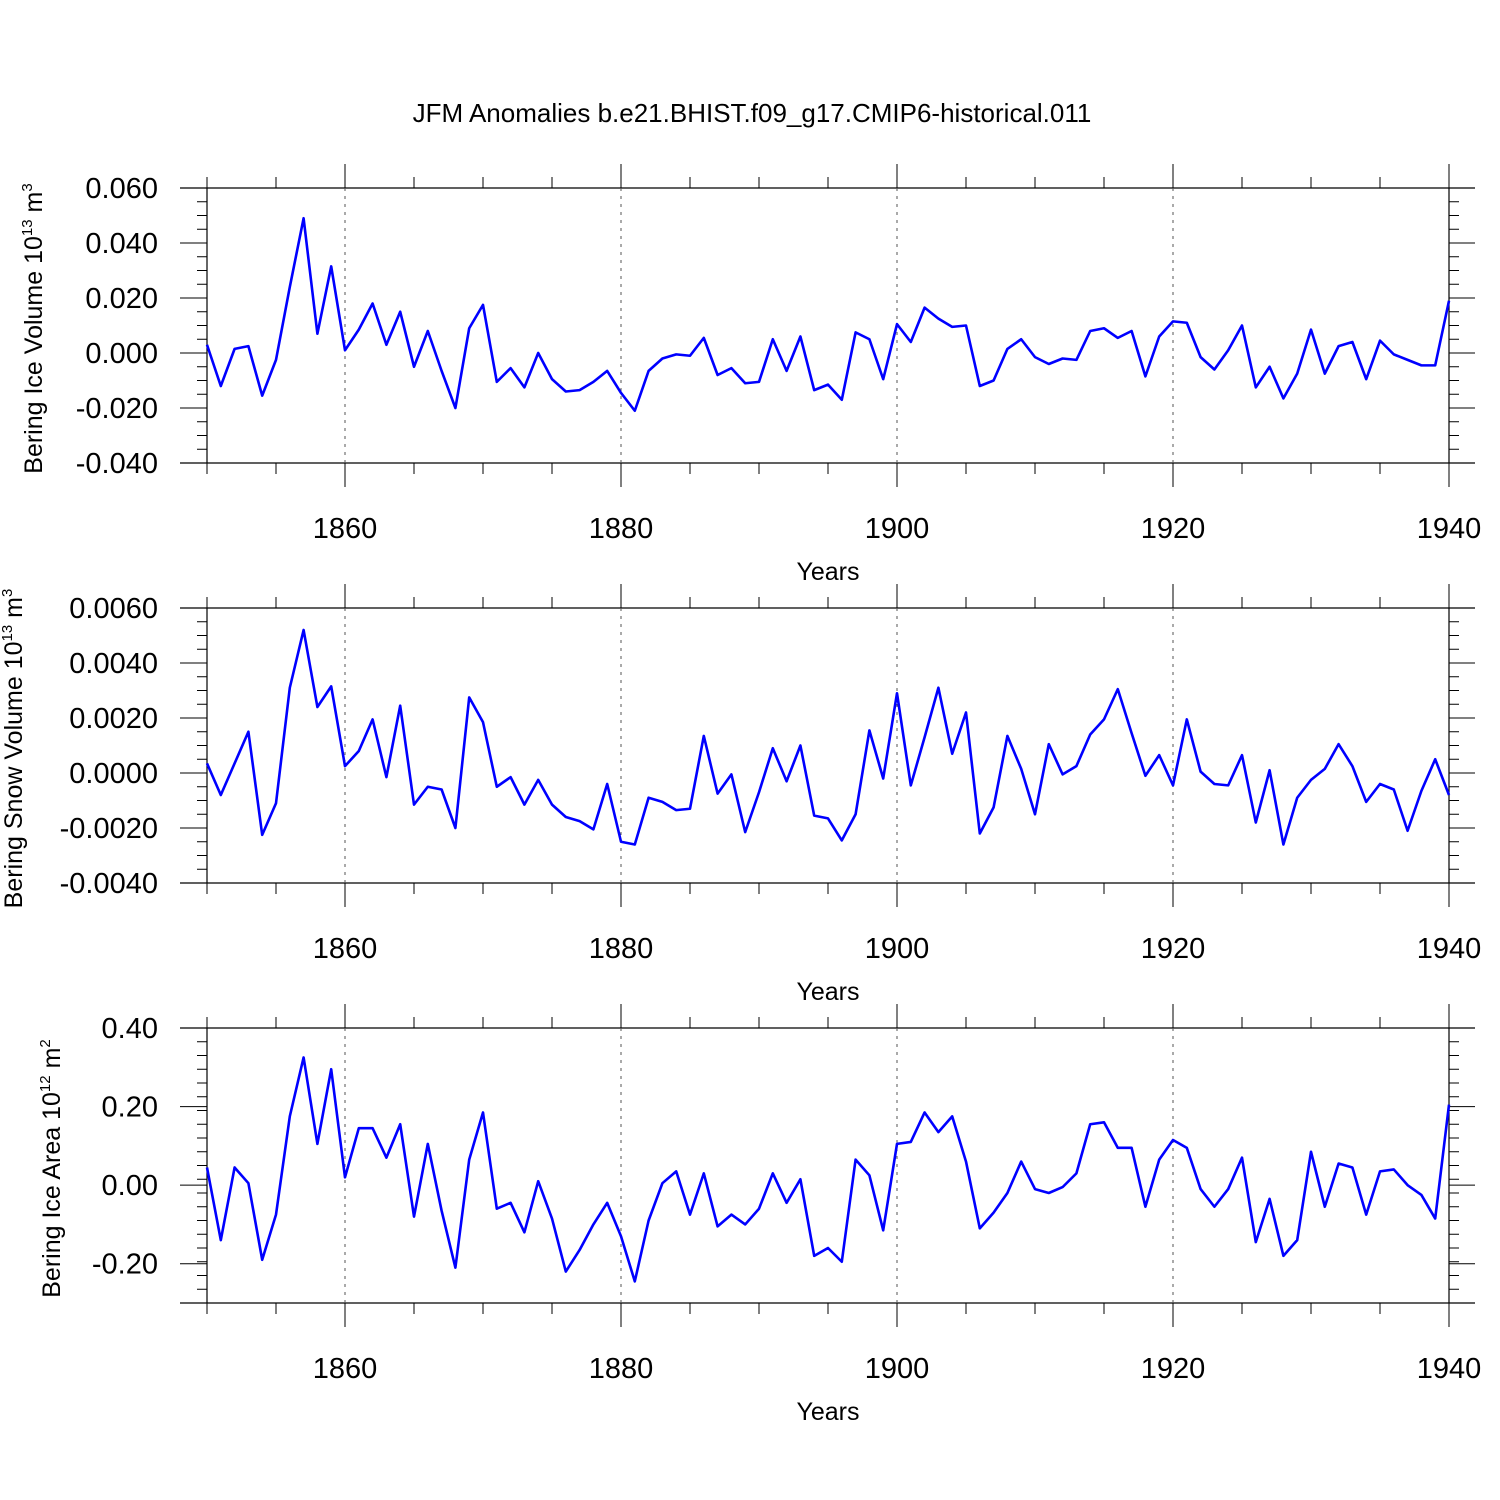  Describe the element at coordinates (113, 609) in the screenshot. I see `y-tick-label: 0.0060` at that location.